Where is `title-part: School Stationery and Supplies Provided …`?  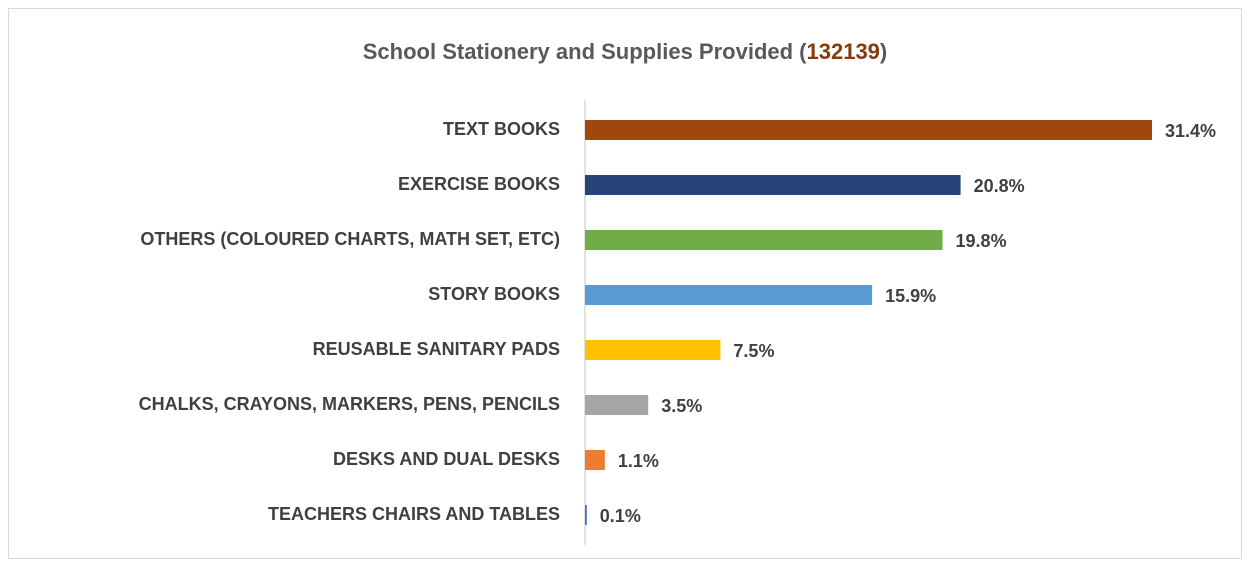
title-part: School Stationery and Supplies Provided … is located at coordinates (585, 51).